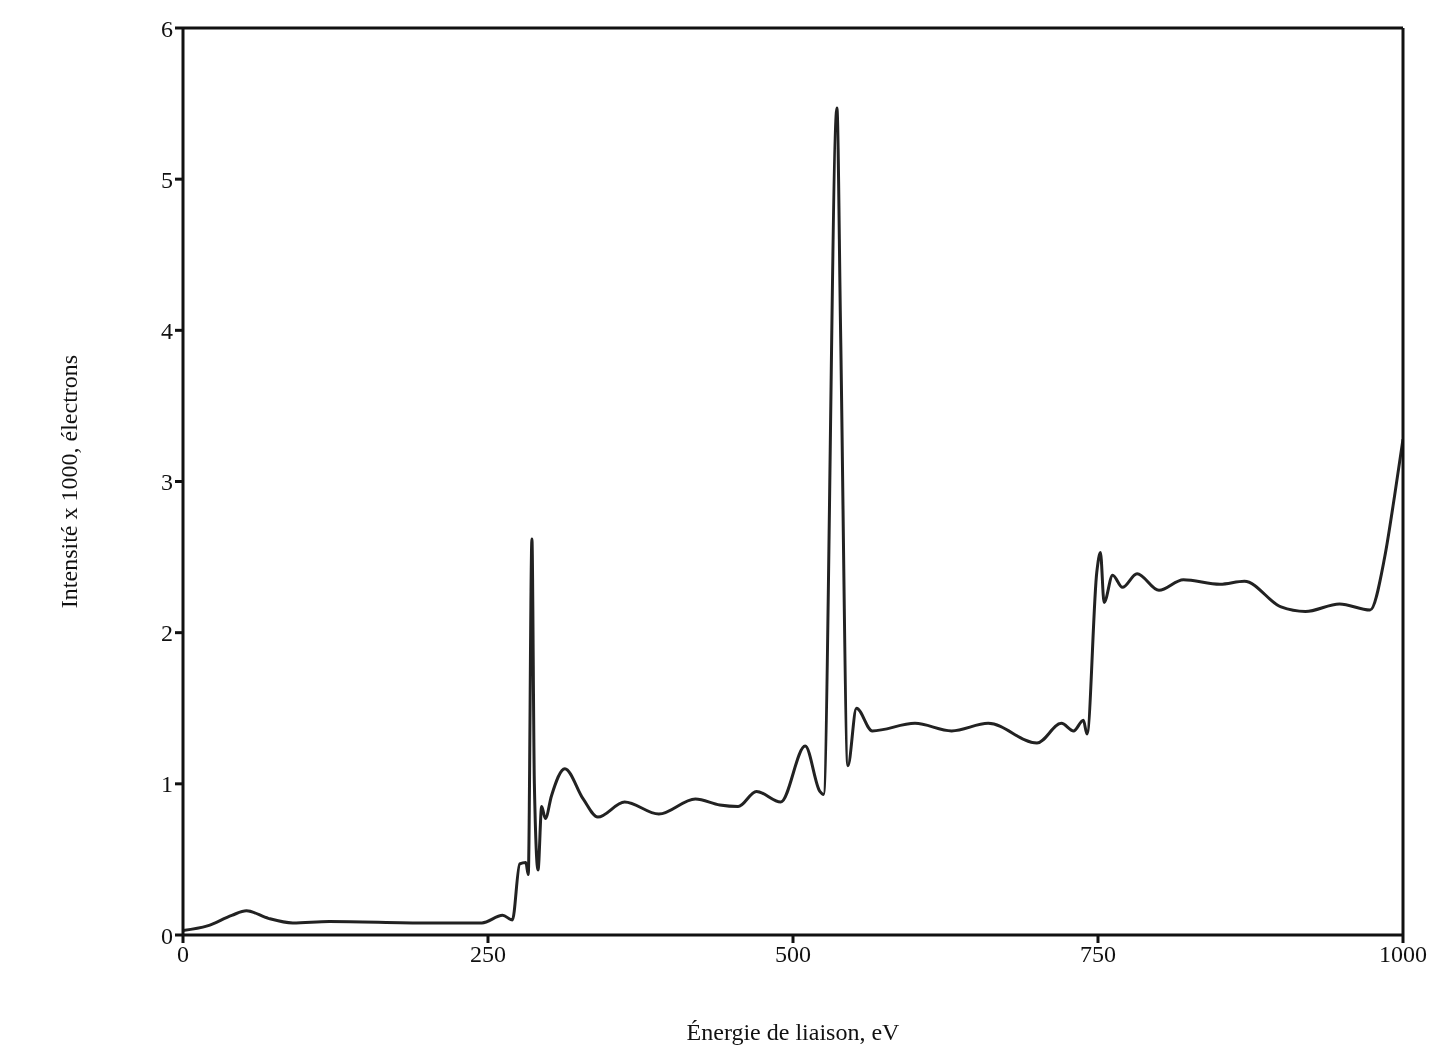 This screenshot has width=1442, height=1063. Describe the element at coordinates (167, 935) in the screenshot. I see `y-tick-label: 0` at that location.